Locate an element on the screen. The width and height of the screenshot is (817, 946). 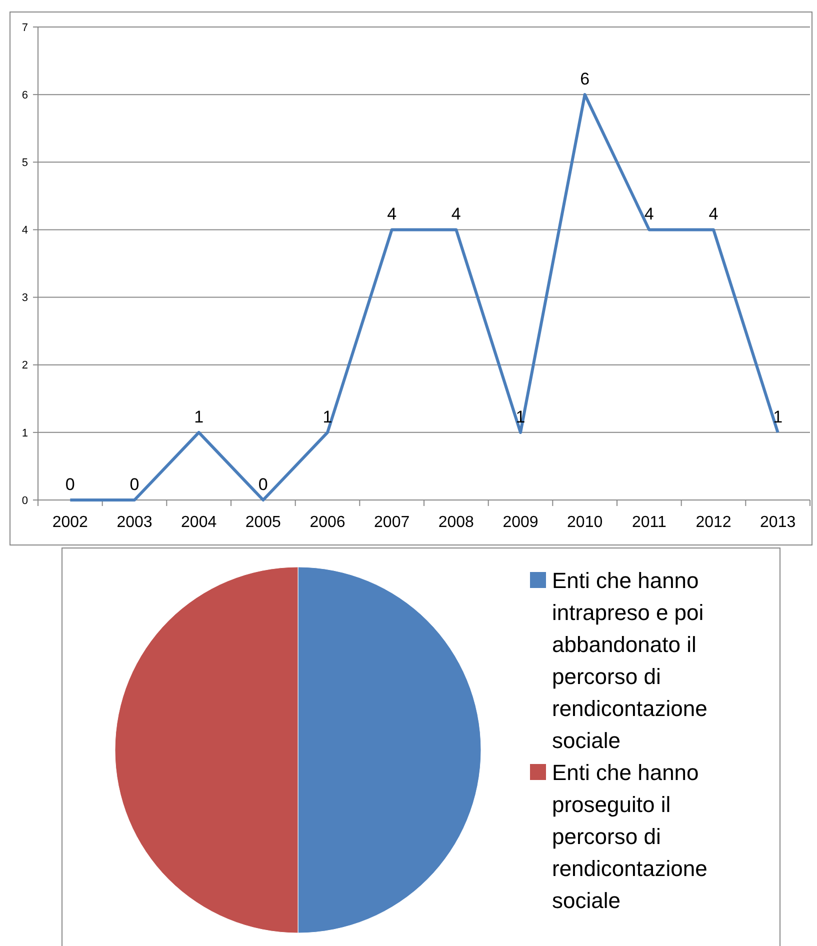
legend-label: Enti che hanno intrapreso e poi abbandonato il percorso di rendicontazione sociale is located at coordinates (630, 660).